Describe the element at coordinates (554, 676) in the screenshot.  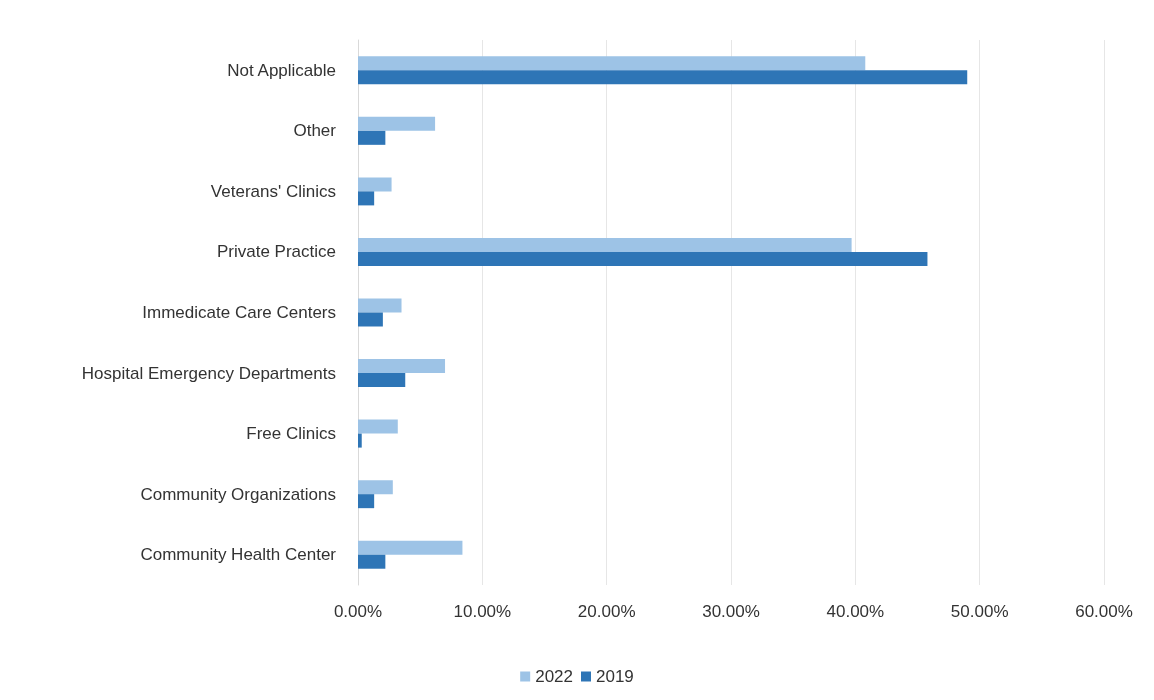
I see `legend-label: 2022` at that location.